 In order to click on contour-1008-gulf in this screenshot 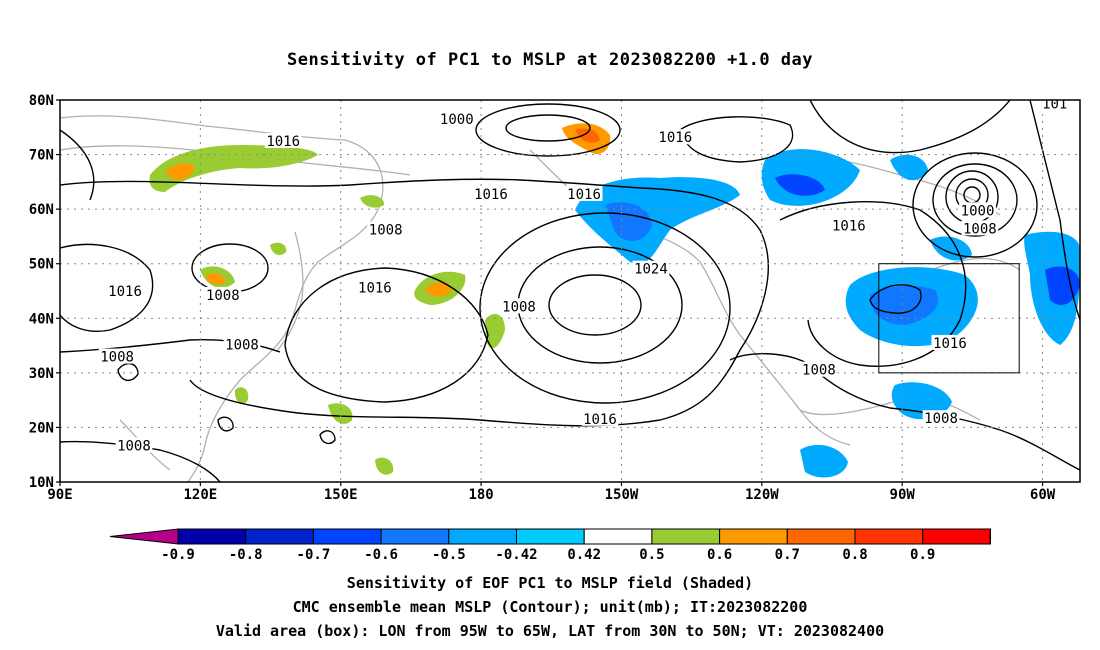, I will do `click(904, 411)`.